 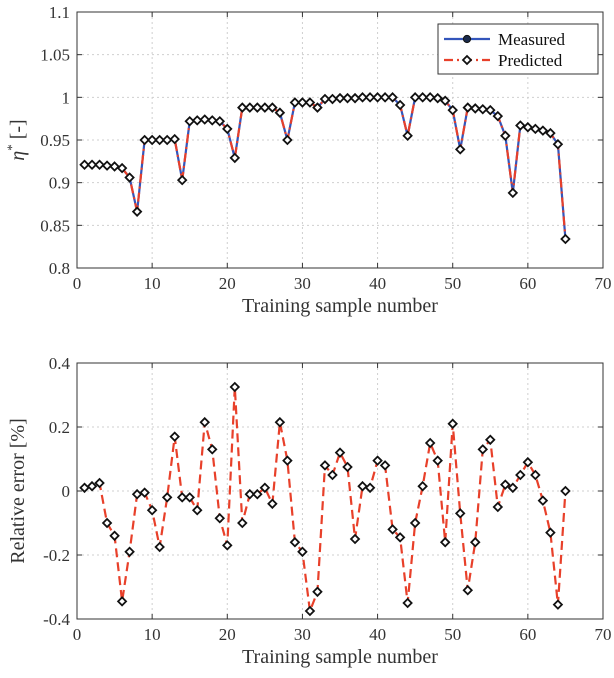 I want to click on y-axis-label: η* [-], so click(x=16, y=139).